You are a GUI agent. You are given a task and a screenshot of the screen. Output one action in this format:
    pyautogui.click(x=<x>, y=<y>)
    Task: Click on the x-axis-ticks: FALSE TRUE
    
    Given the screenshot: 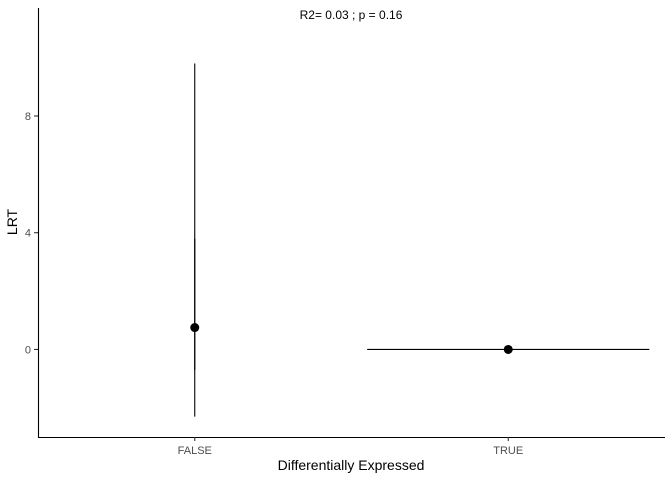 What is the action you would take?
    pyautogui.click(x=350, y=447)
    